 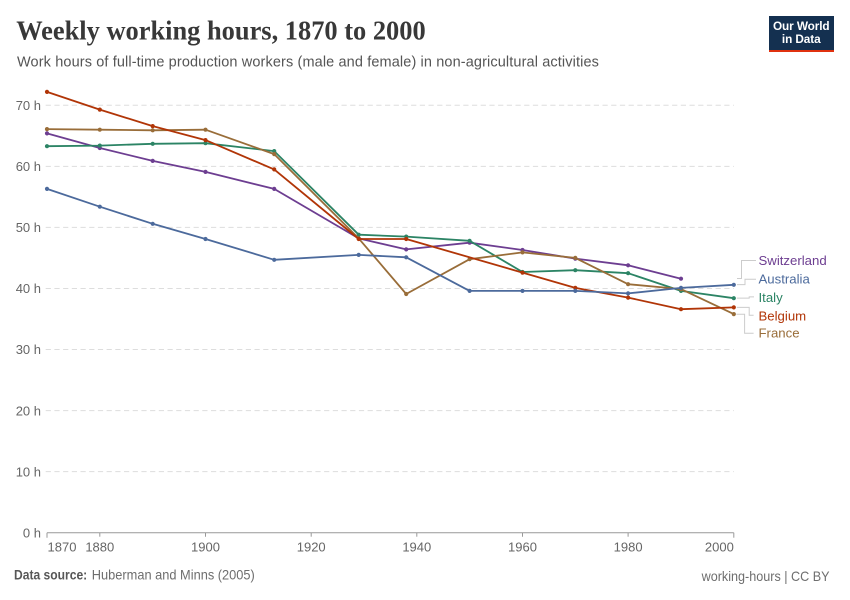 I want to click on svg-text: 1900, so click(x=205, y=547).